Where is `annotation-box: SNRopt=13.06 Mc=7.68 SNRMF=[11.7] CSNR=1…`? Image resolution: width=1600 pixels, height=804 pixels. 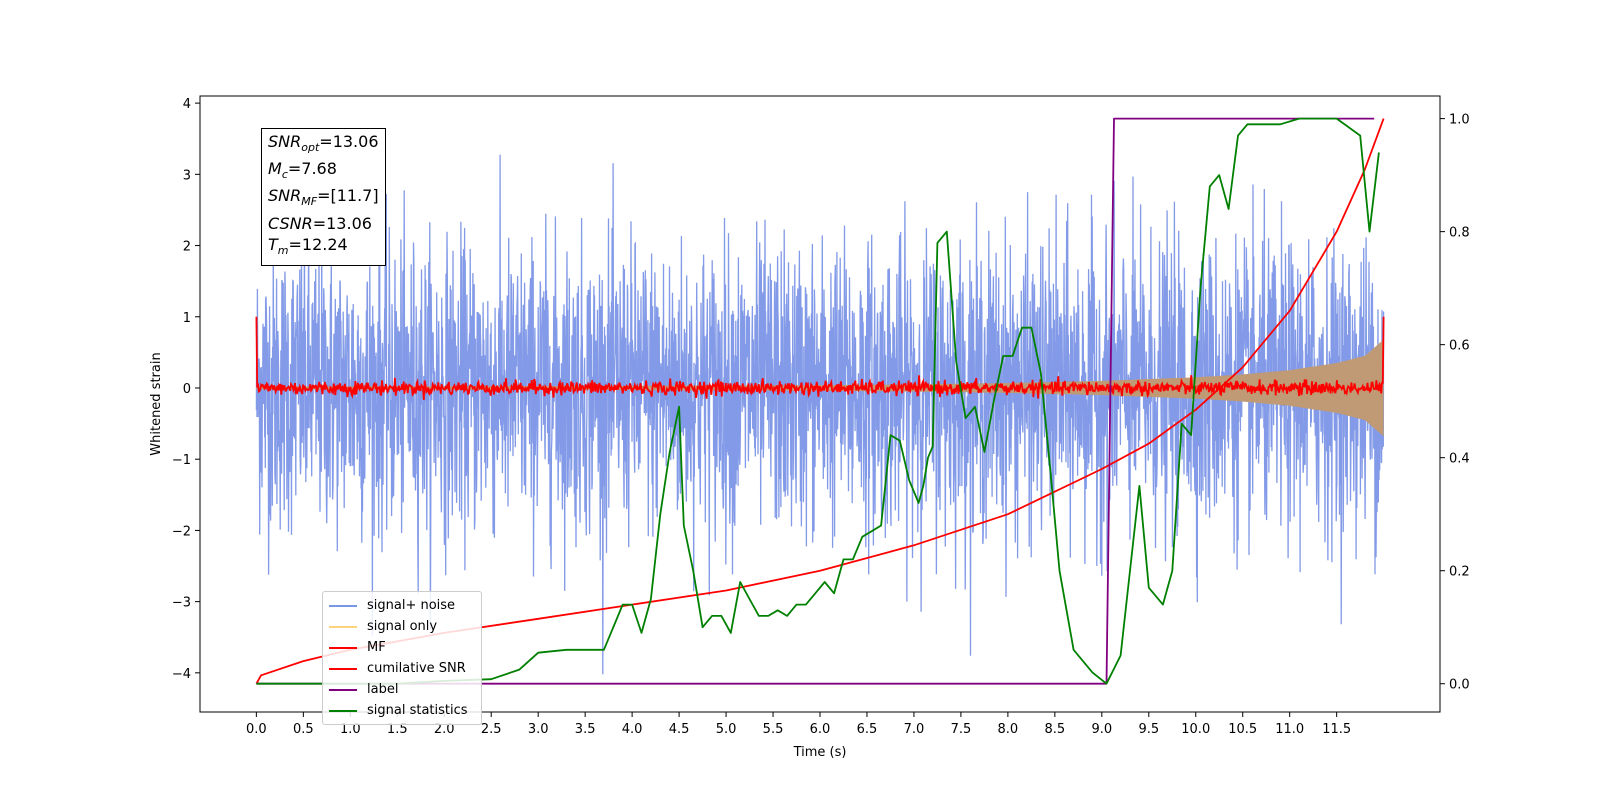 annotation-box: SNRopt=13.06 Mc=7.68 SNRMF=[11.7] CSNR=1… is located at coordinates (323, 197).